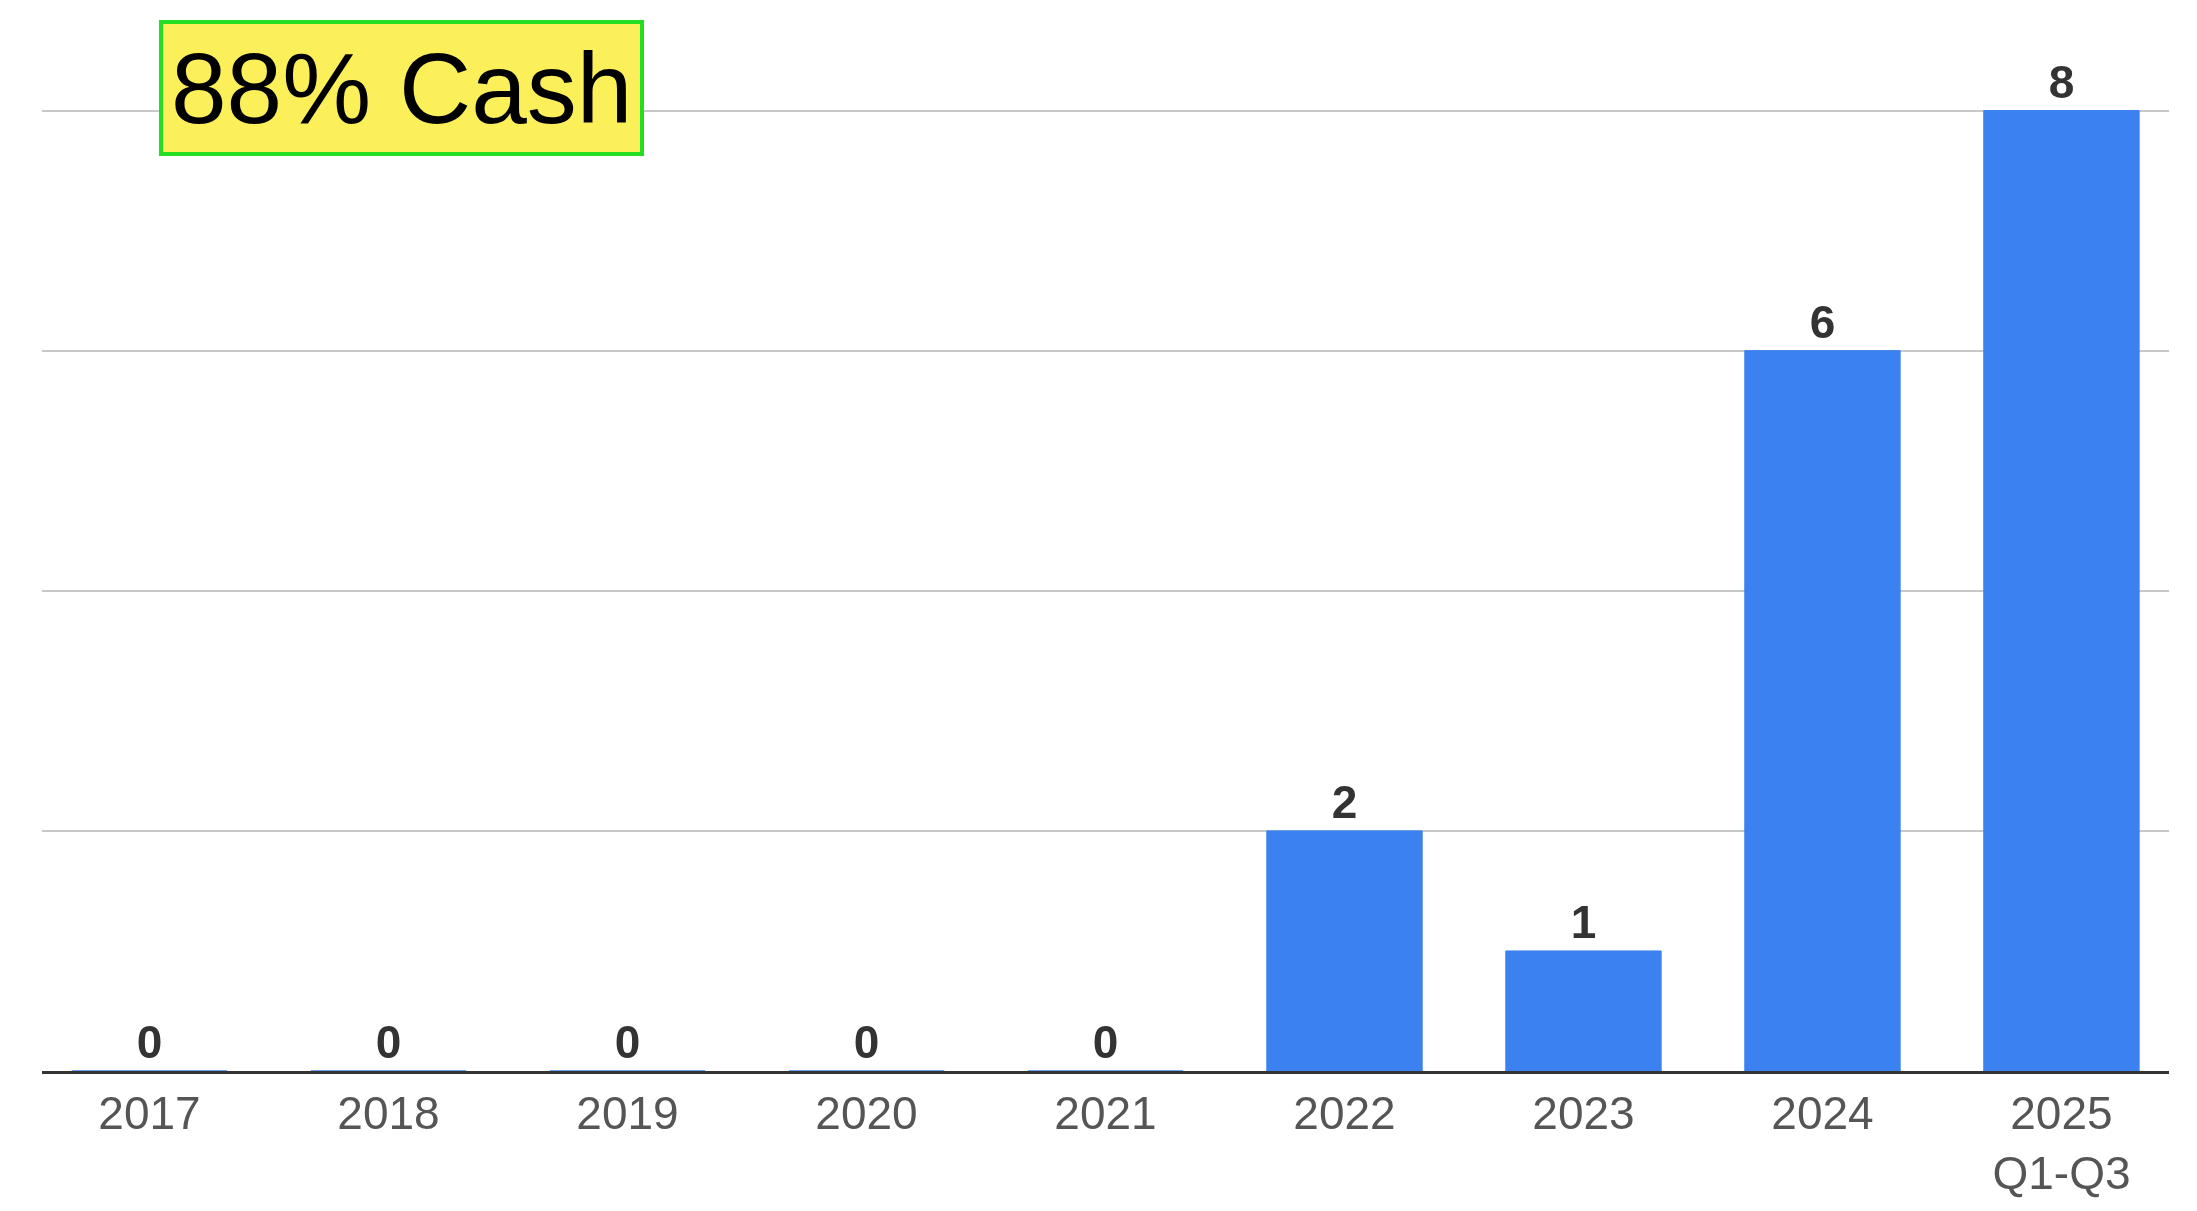  What do you see at coordinates (1583, 921) in the screenshot?
I see `data-label: 1` at bounding box center [1583, 921].